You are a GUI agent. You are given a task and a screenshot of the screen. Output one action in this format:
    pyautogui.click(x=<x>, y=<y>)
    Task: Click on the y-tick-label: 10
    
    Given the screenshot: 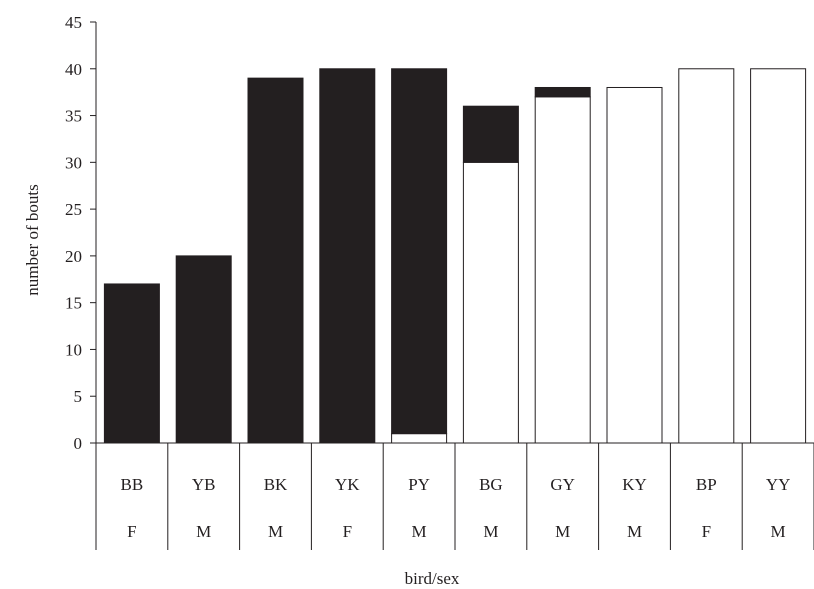 What is the action you would take?
    pyautogui.click(x=73, y=349)
    